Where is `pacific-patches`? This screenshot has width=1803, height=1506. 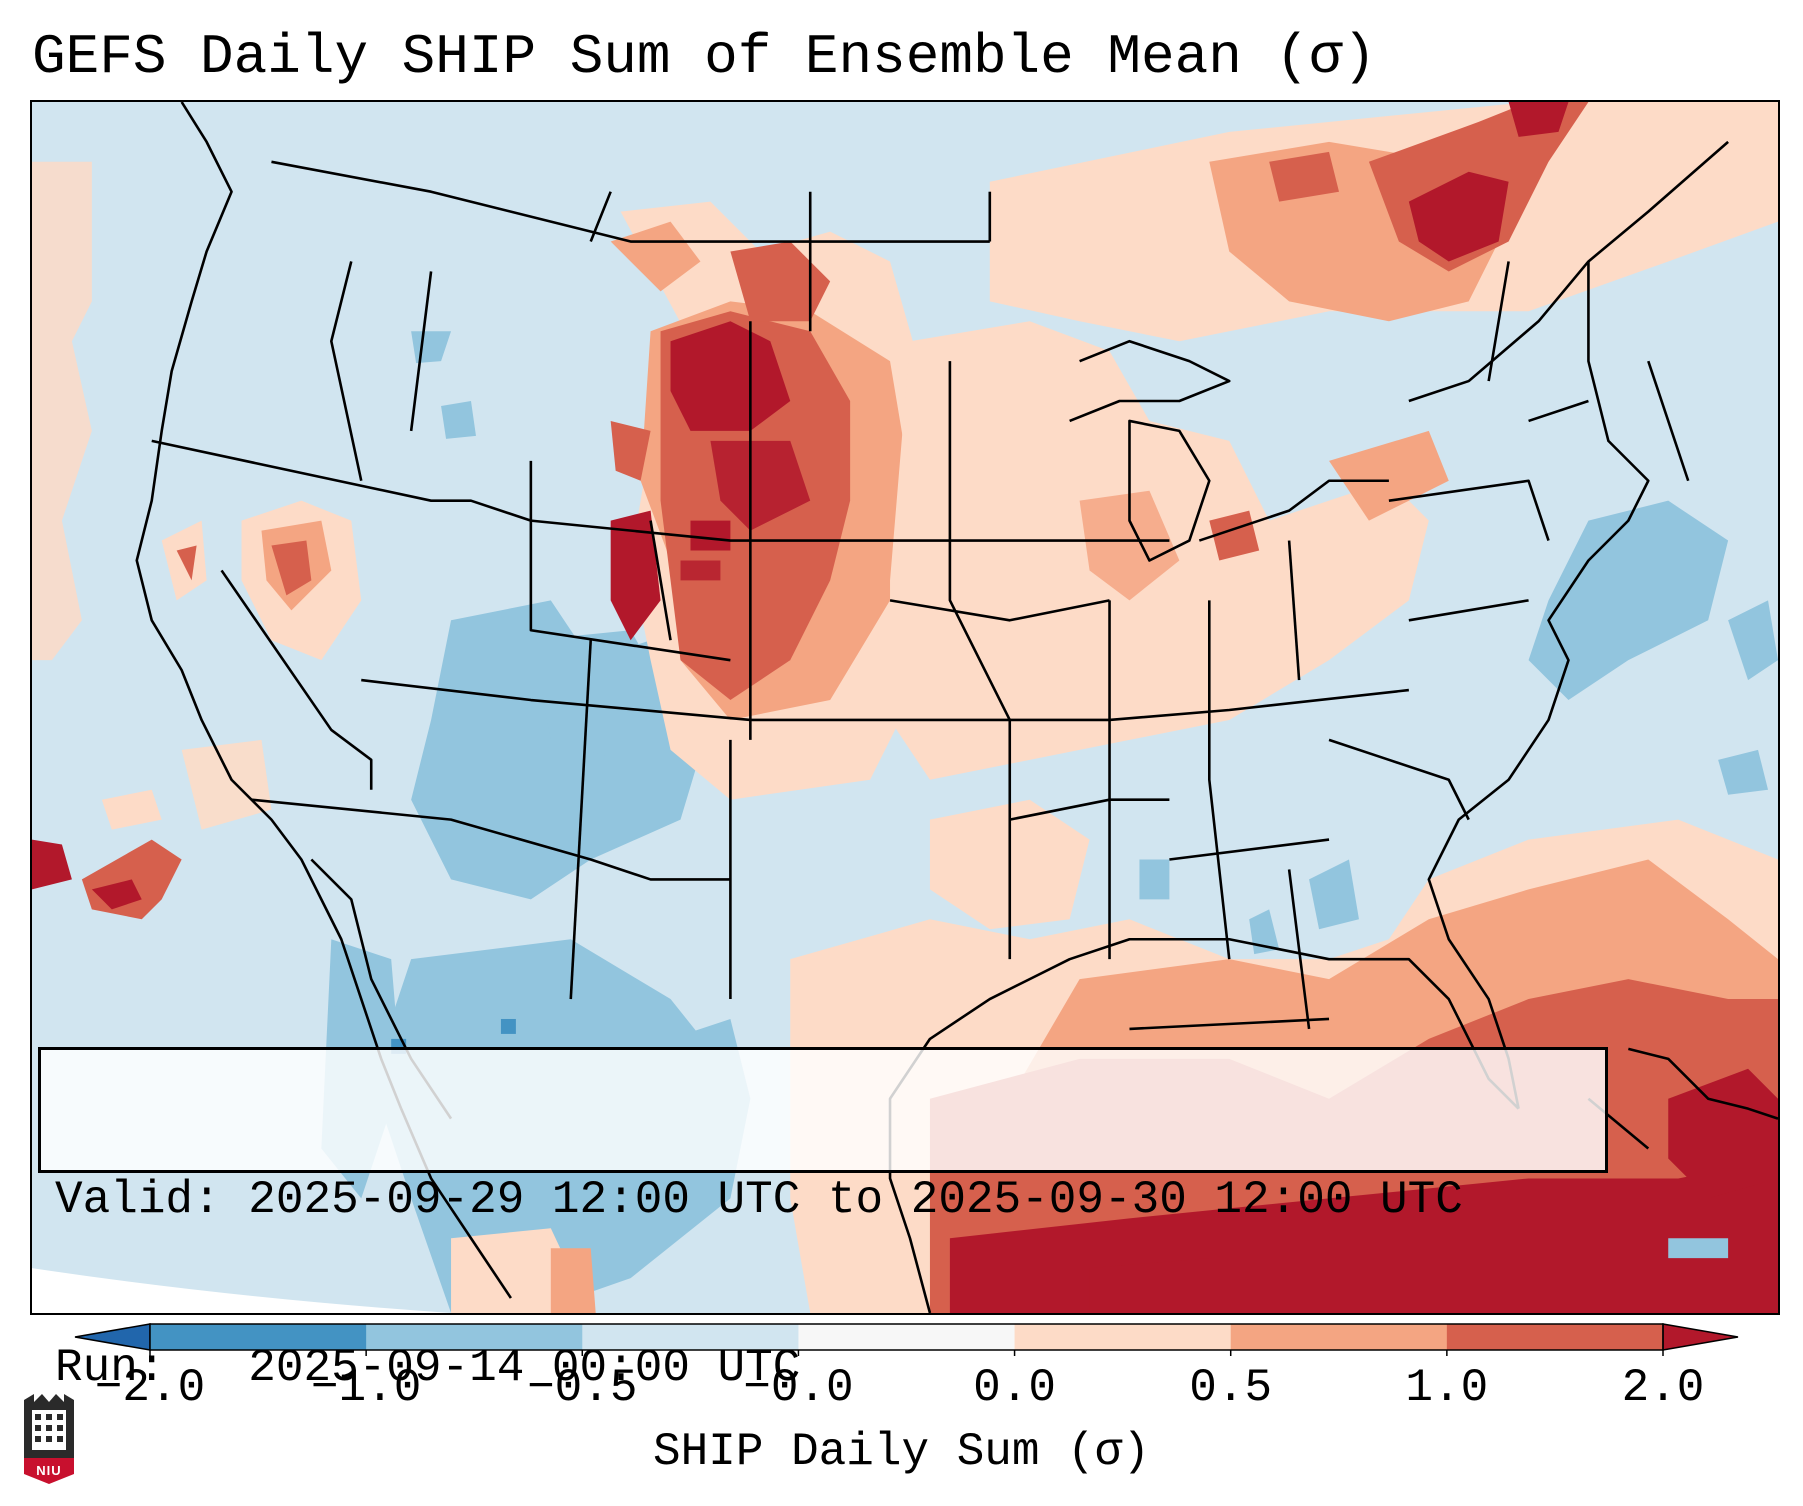
pacific-patches is located at coordinates (152, 540).